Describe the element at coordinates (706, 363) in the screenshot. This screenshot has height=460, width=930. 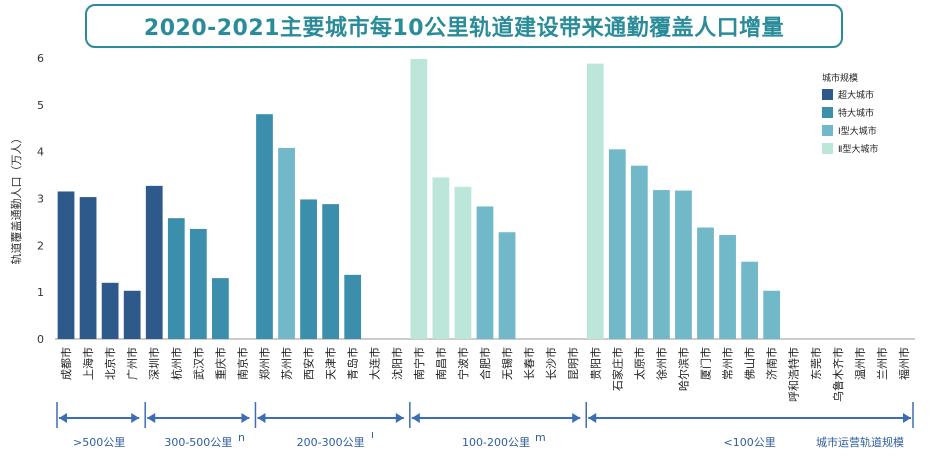
I see `x-tick-label: 厦门市` at that location.